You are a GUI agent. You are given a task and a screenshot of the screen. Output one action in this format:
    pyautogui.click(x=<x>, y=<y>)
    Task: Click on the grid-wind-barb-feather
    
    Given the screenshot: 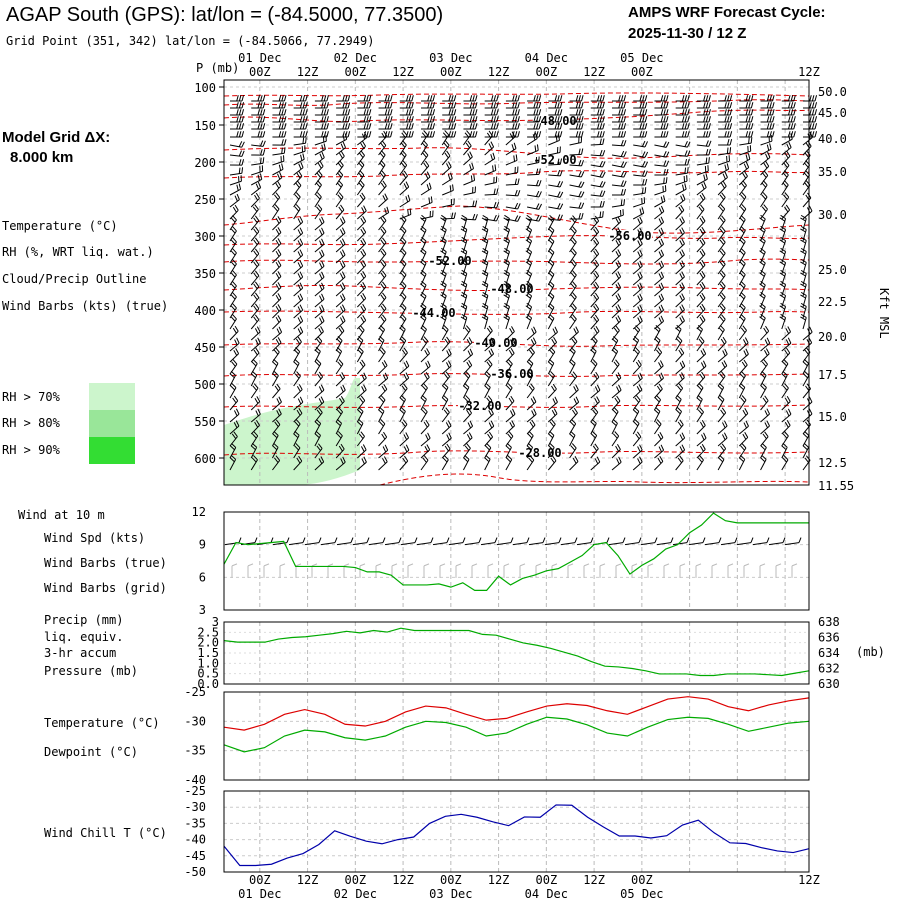 What is the action you would take?
    pyautogui.click(x=234, y=565)
    